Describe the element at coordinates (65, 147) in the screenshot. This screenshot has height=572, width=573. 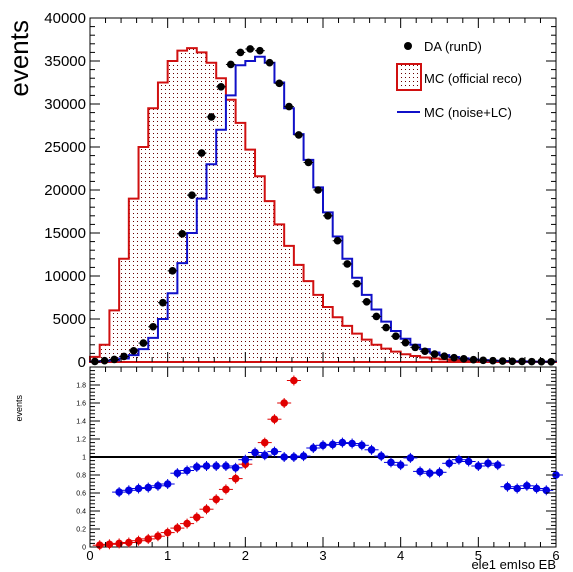
I see `y-tick-label: 25000` at that location.